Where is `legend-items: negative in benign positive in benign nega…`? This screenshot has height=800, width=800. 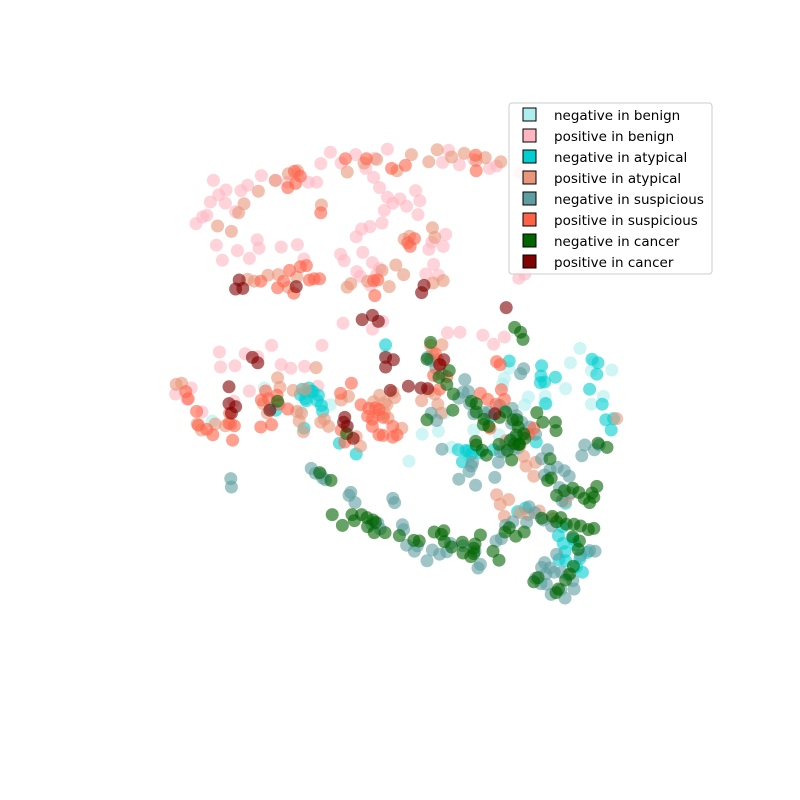 legend-items: negative in benign positive in benign nega… is located at coordinates (613, 189).